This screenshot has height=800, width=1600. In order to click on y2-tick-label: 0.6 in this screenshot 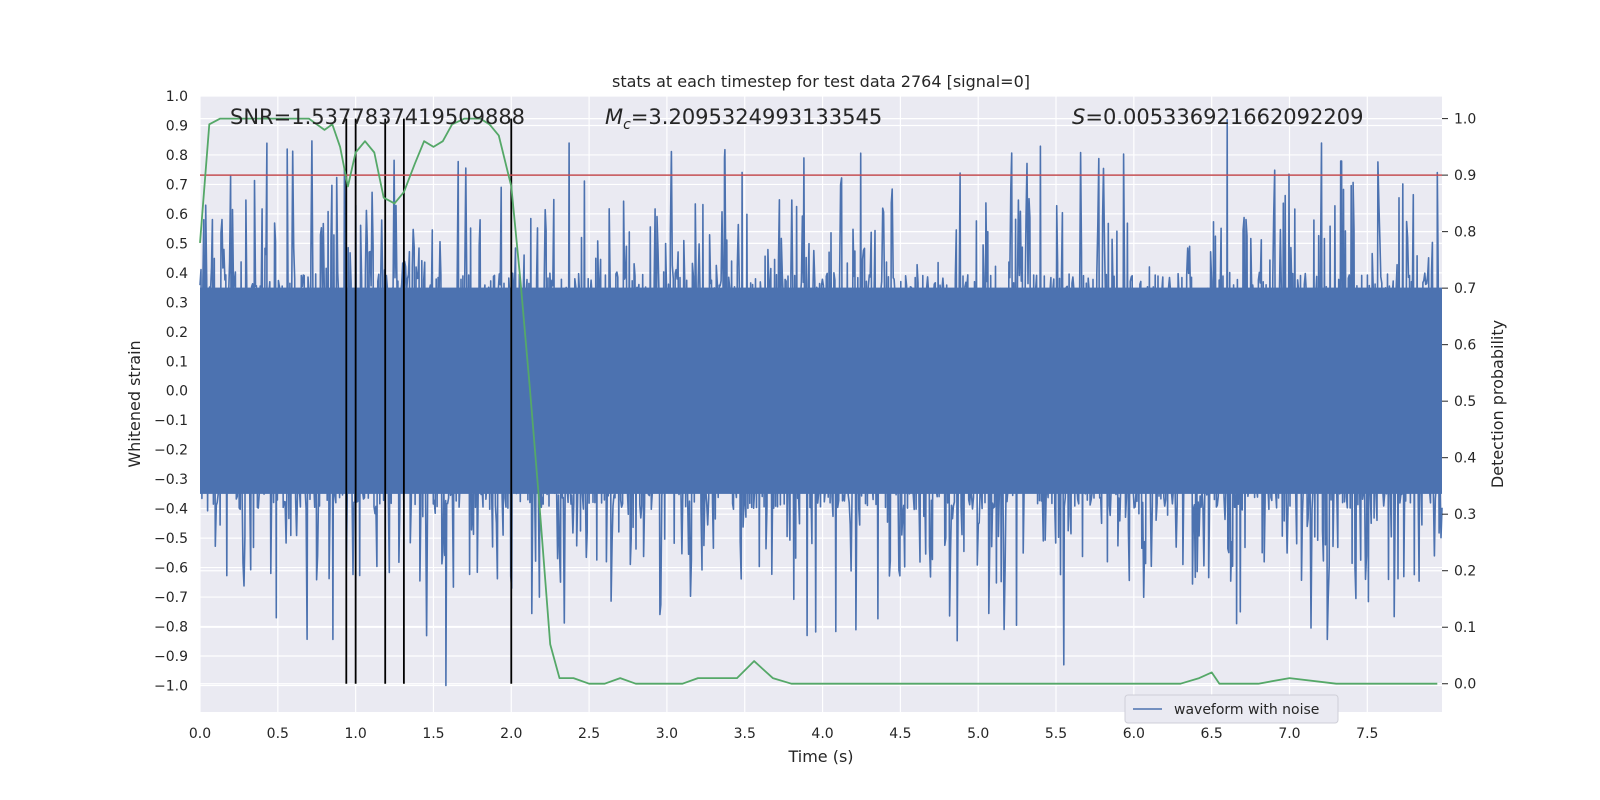, I will do `click(1465, 346)`.